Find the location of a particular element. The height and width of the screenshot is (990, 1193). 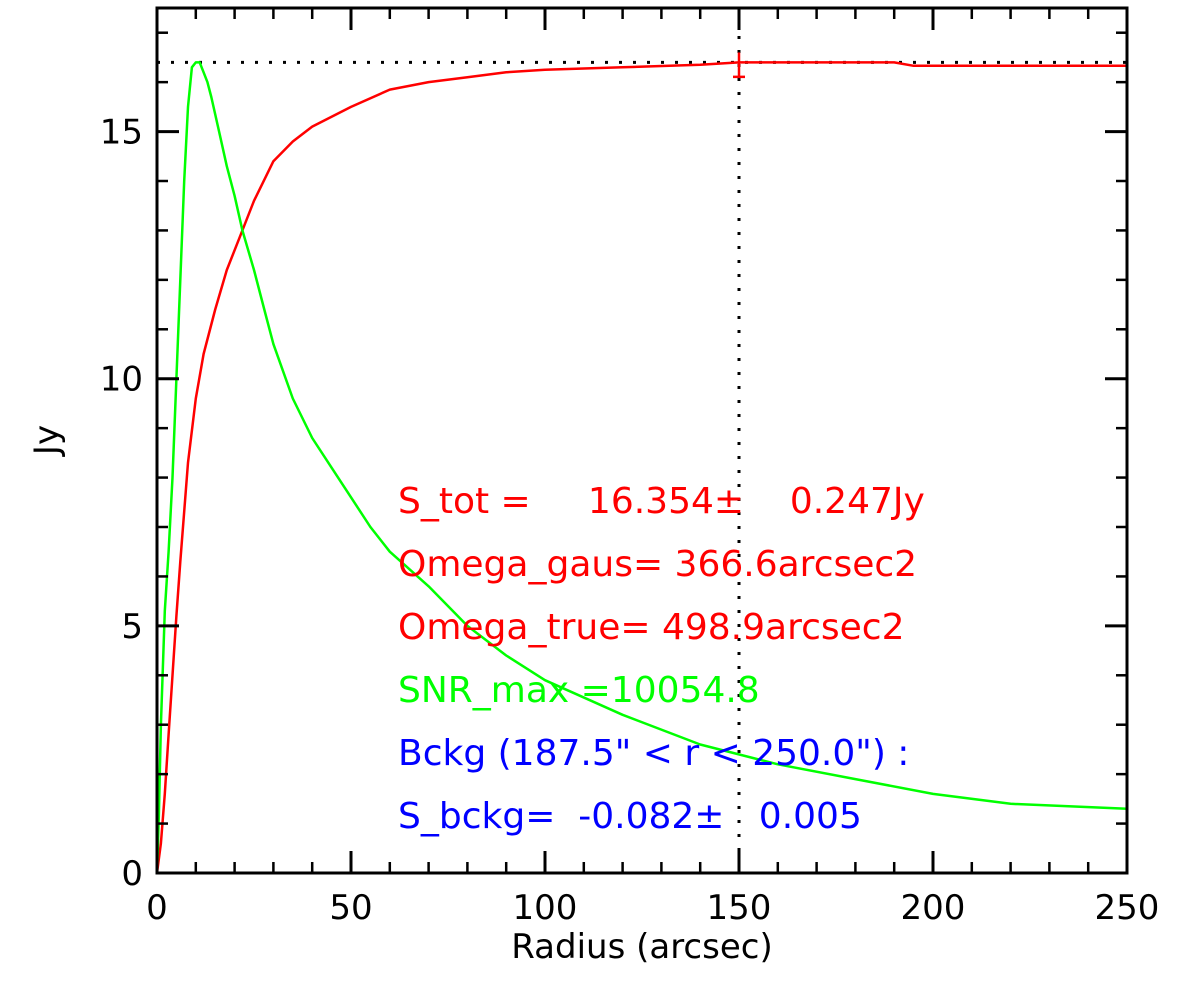

x-tick-label: 200 is located at coordinates (933, 908).